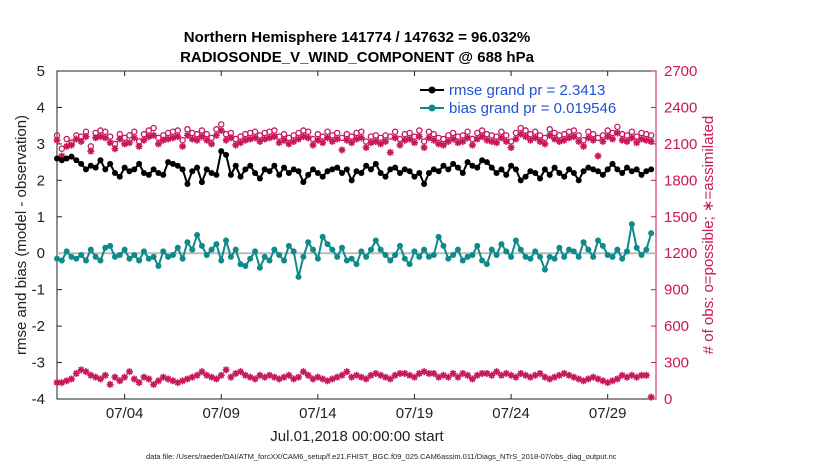 The height and width of the screenshot is (470, 830). I want to click on y-tick-label-left: 5, so click(41, 71).